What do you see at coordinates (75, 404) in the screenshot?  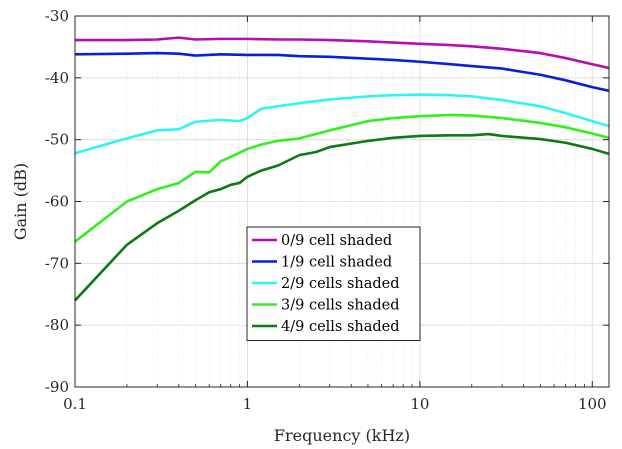 I see `x-tick-label: 0.1` at bounding box center [75, 404].